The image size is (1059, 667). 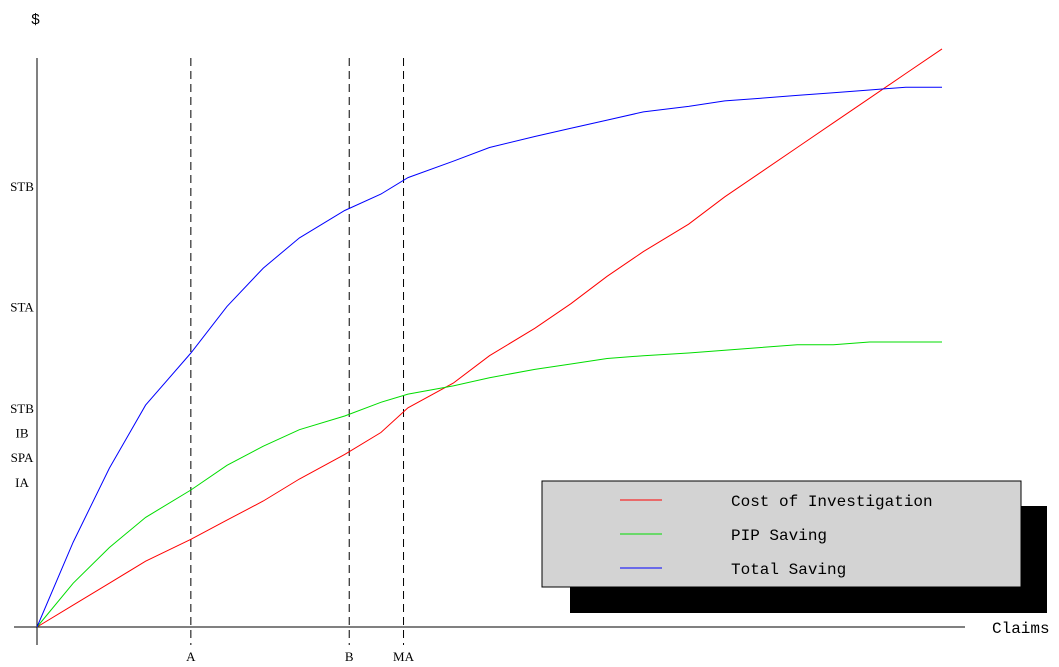 What do you see at coordinates (22, 306) in the screenshot?
I see `y-tick-label-sta: STA` at bounding box center [22, 306].